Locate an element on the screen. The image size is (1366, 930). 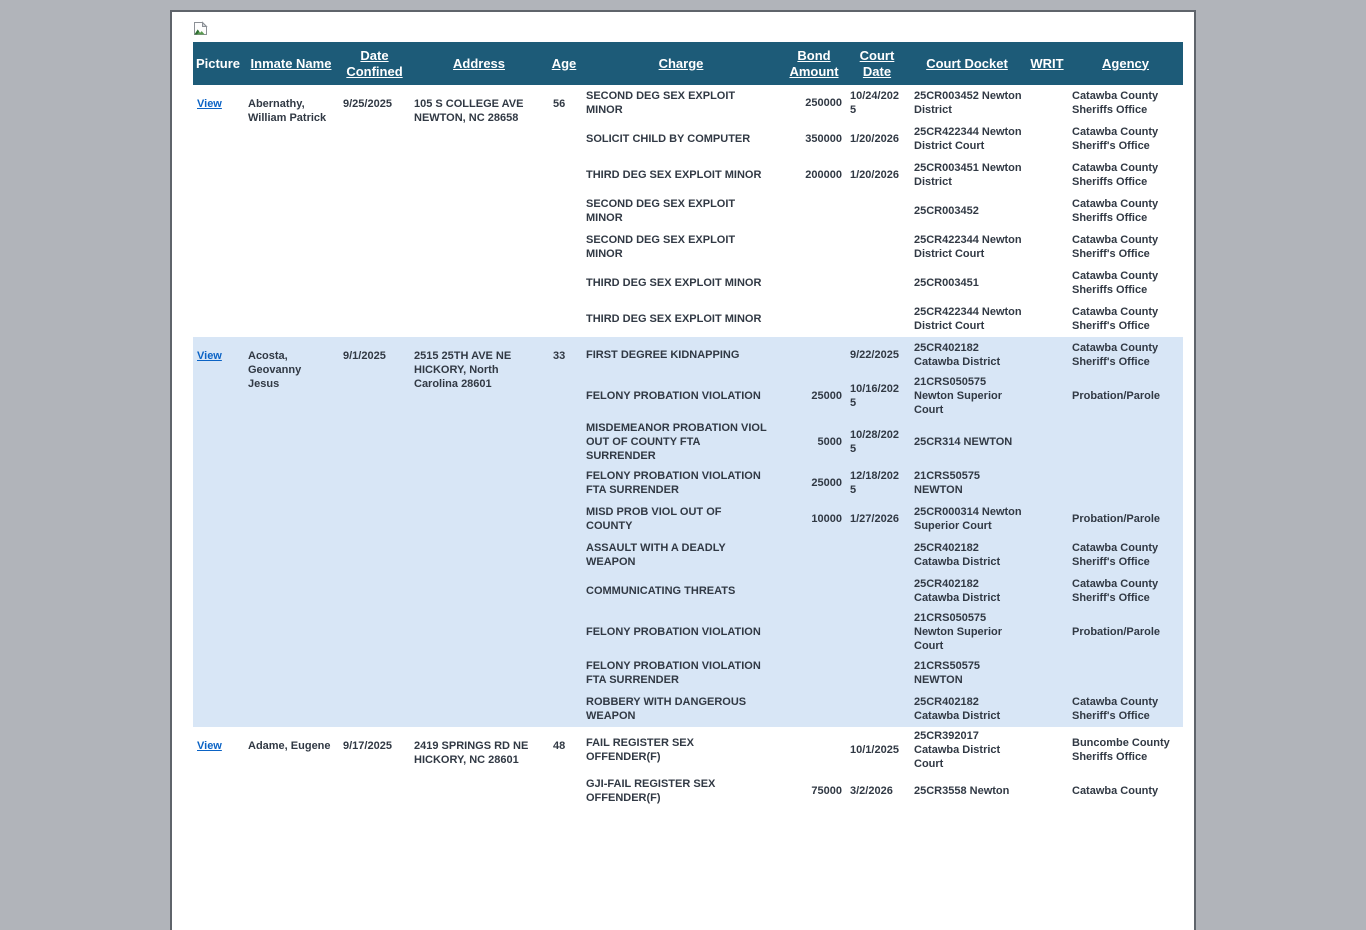
charge-cell: MISD PROB VIOL OUT OF COUNTY is located at coordinates (681, 519).